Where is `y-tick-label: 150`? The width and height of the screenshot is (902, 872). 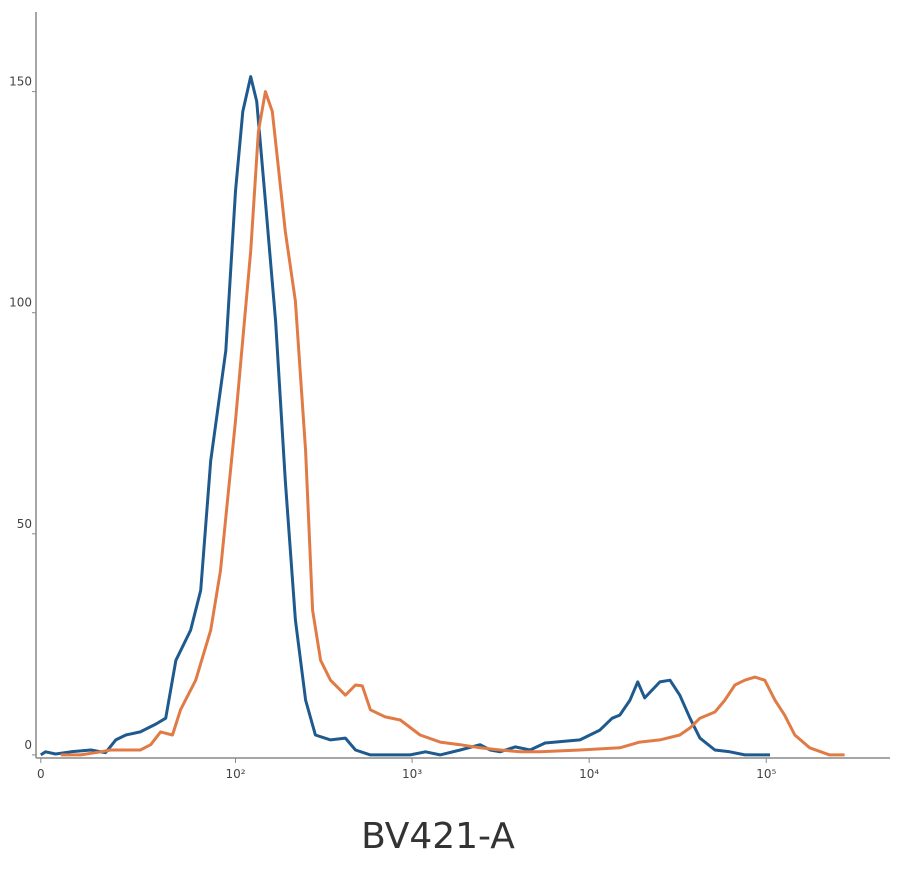 y-tick-label: 150 is located at coordinates (20, 82).